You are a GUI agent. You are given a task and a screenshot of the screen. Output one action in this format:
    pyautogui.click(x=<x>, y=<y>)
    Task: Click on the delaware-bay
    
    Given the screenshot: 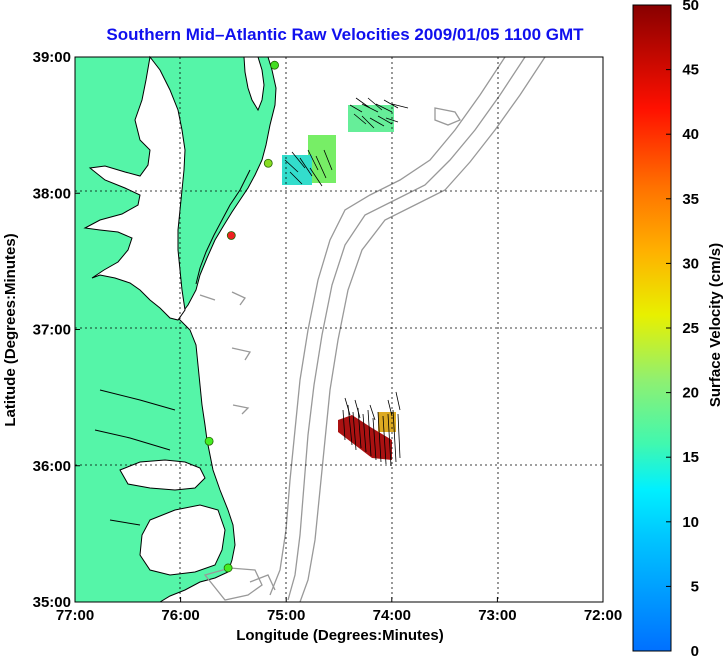 What is the action you would take?
    pyautogui.click(x=254, y=84)
    